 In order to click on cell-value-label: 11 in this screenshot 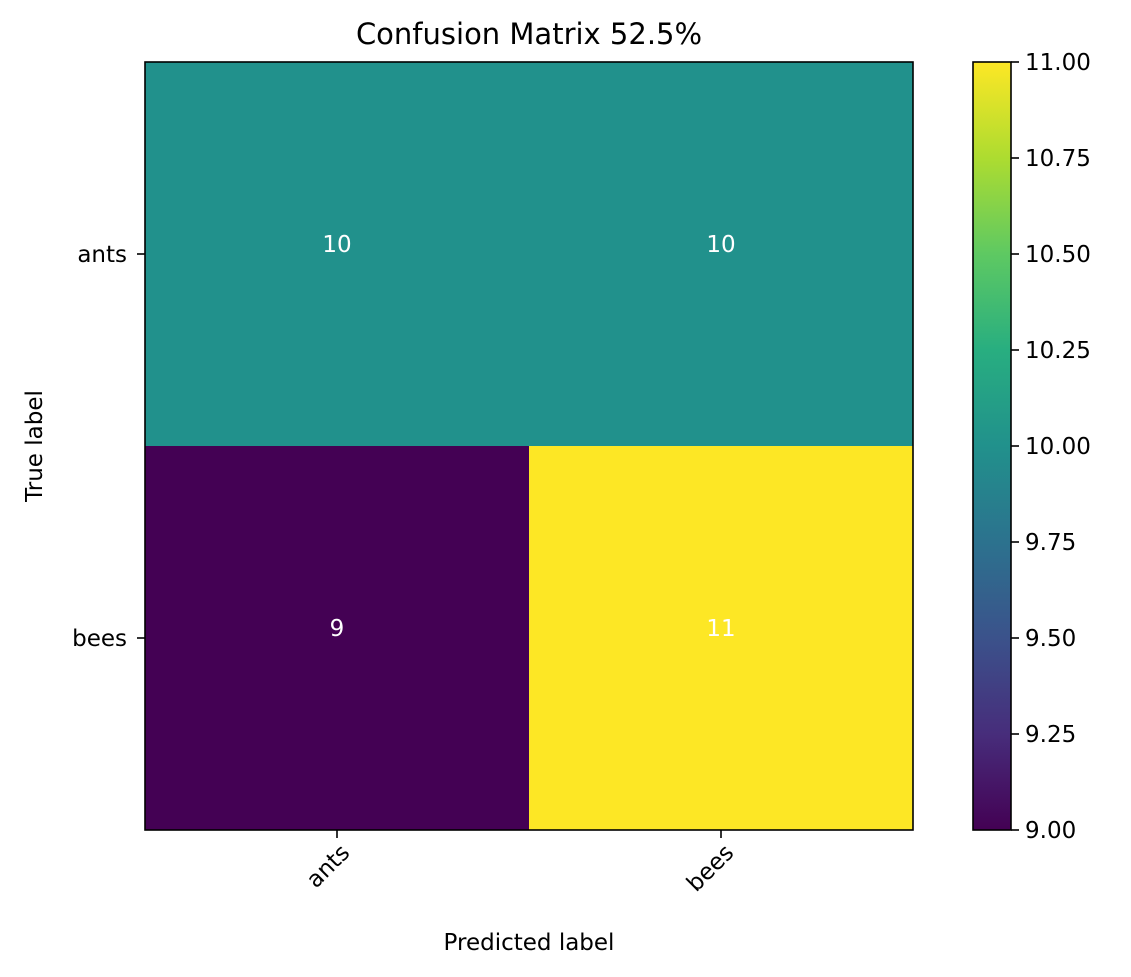, I will do `click(720, 629)`.